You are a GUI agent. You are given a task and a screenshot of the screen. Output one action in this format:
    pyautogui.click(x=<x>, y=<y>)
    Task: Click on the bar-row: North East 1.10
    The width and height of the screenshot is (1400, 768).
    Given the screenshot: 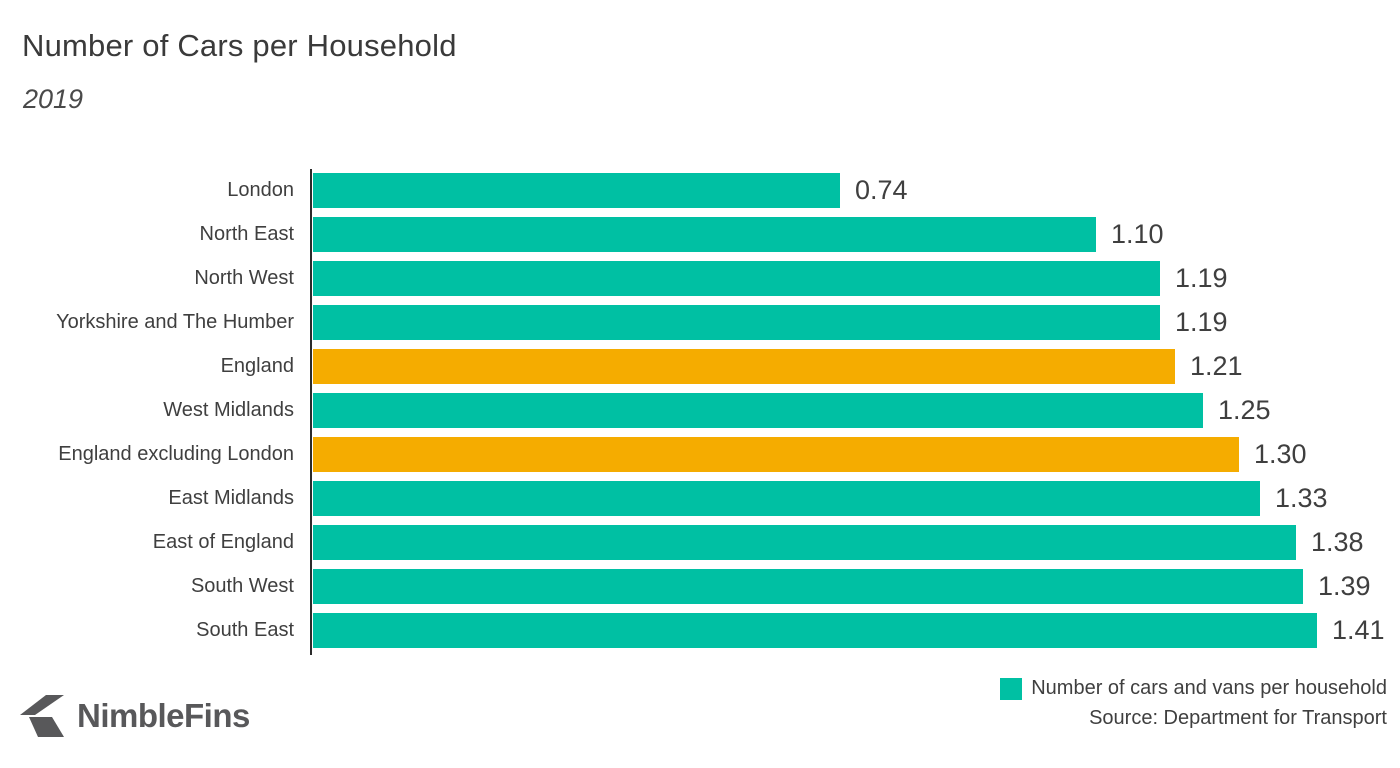 What is the action you would take?
    pyautogui.click(x=692, y=234)
    